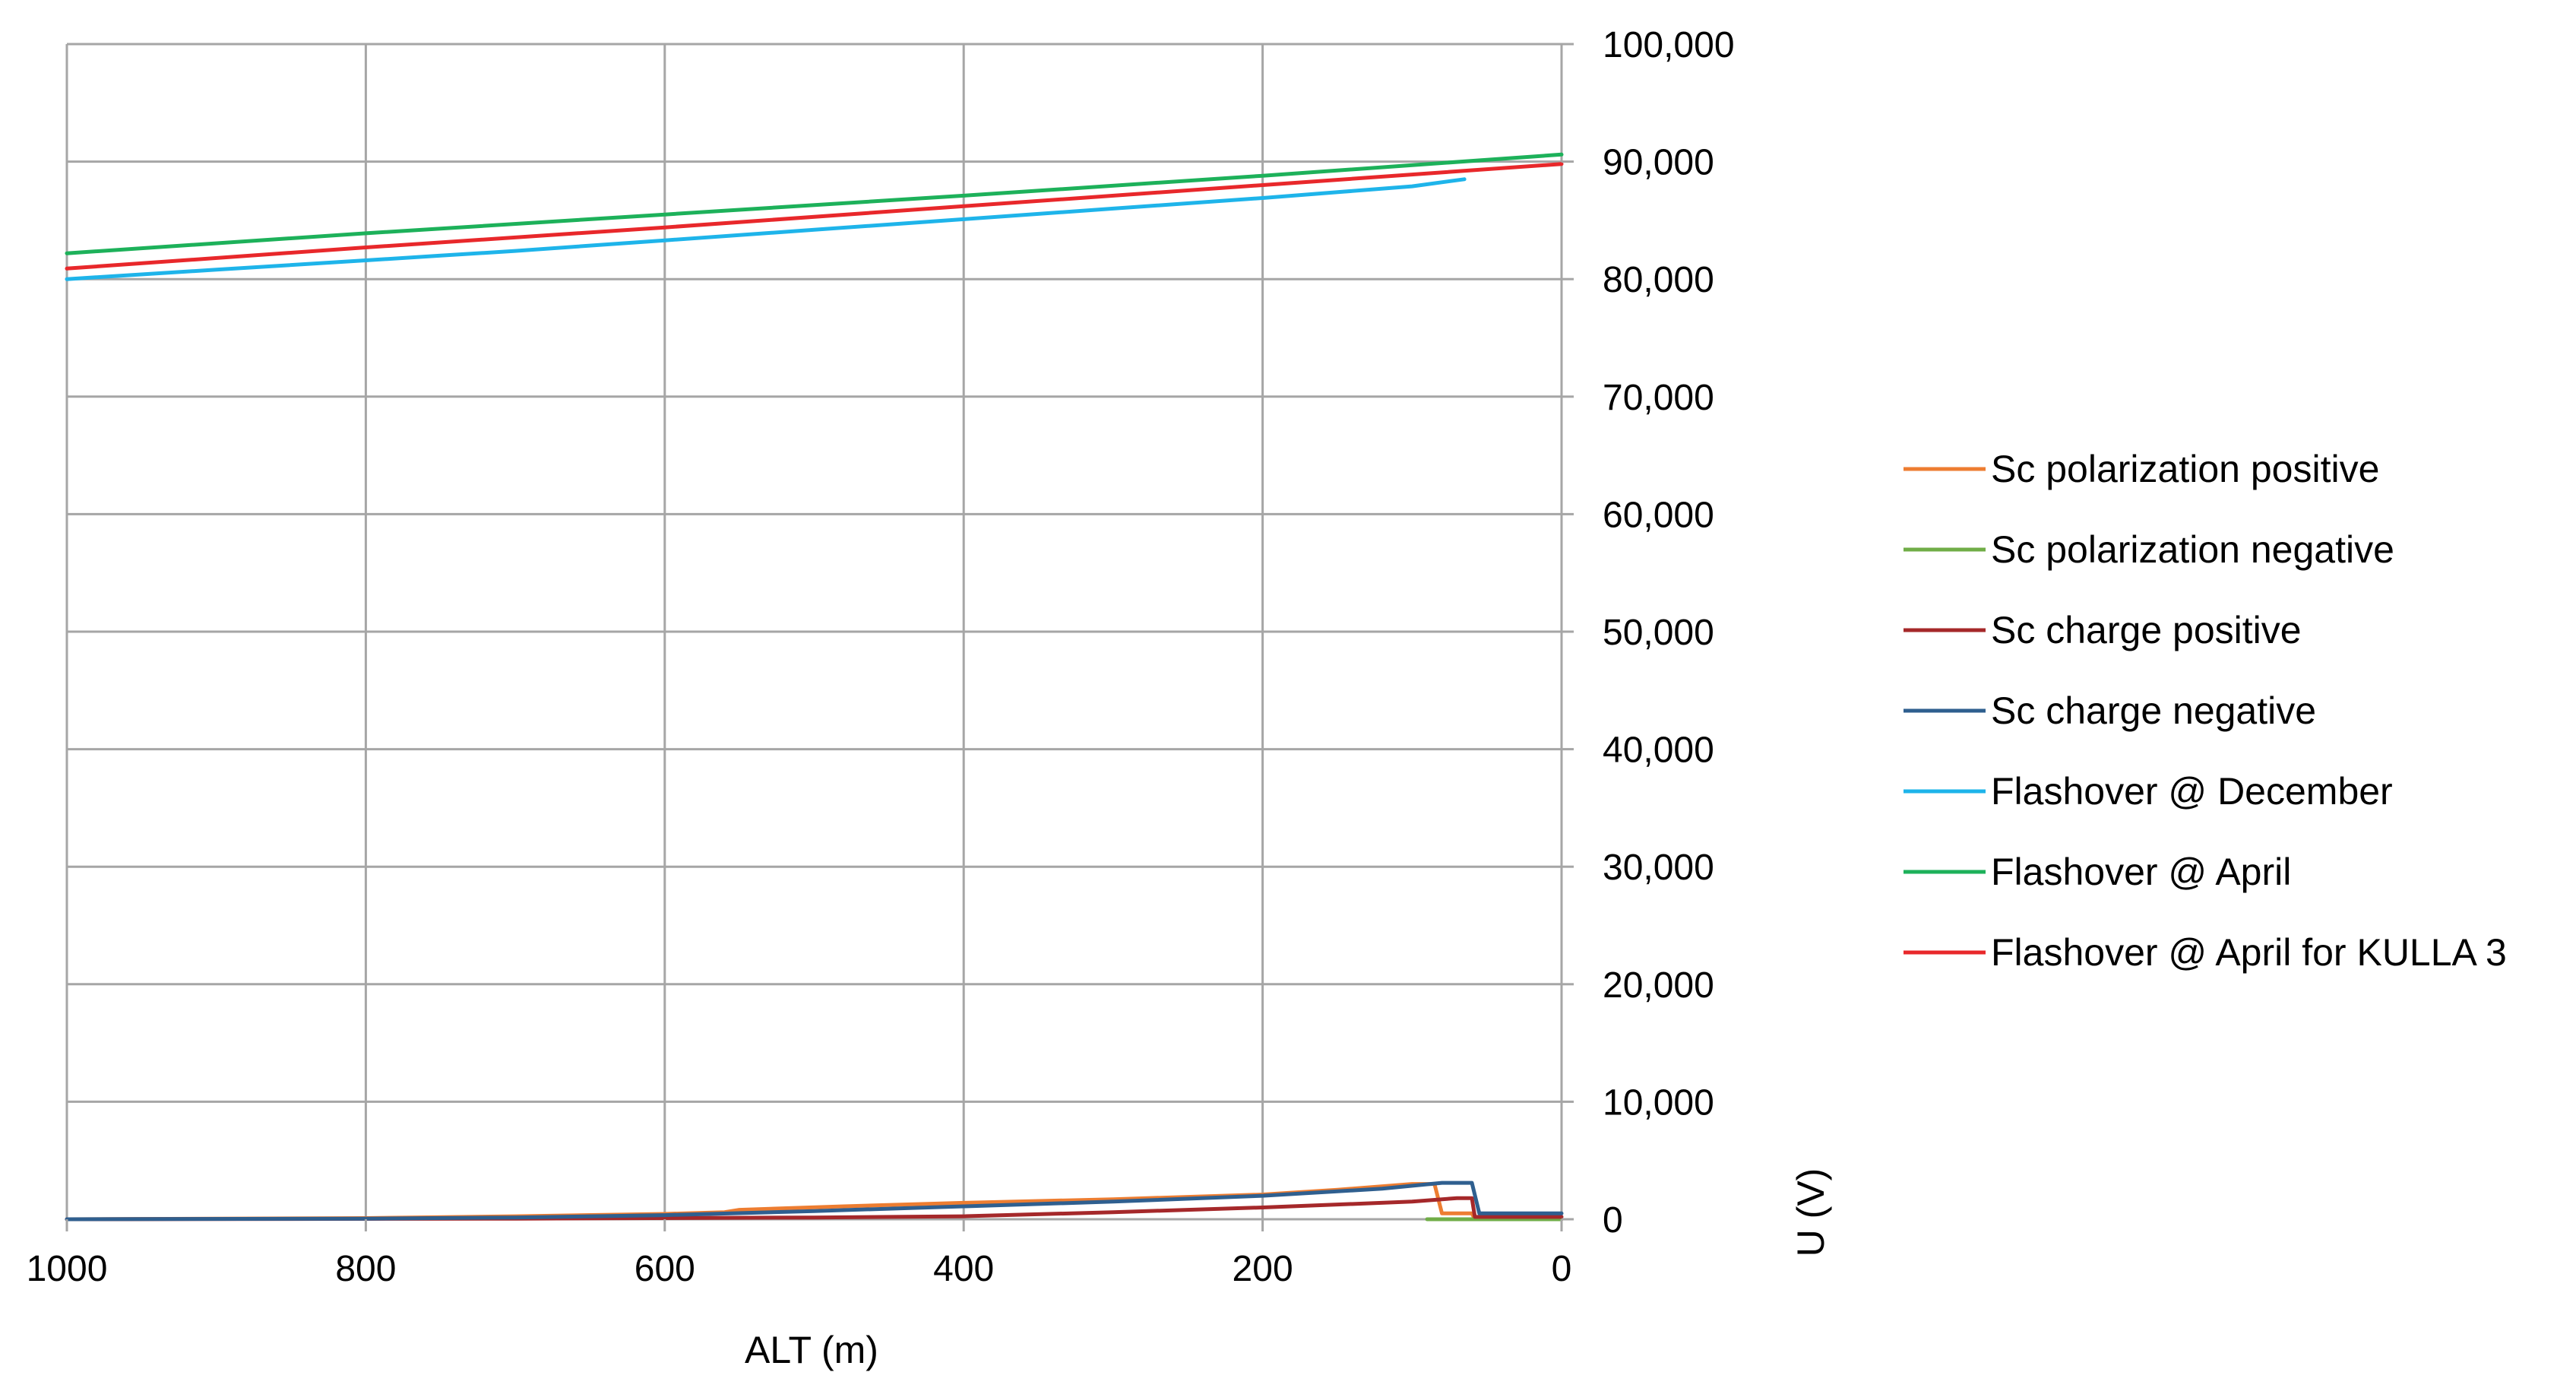 The height and width of the screenshot is (1388, 2576). I want to click on legend-item: Flashover @ April, so click(2097, 872).